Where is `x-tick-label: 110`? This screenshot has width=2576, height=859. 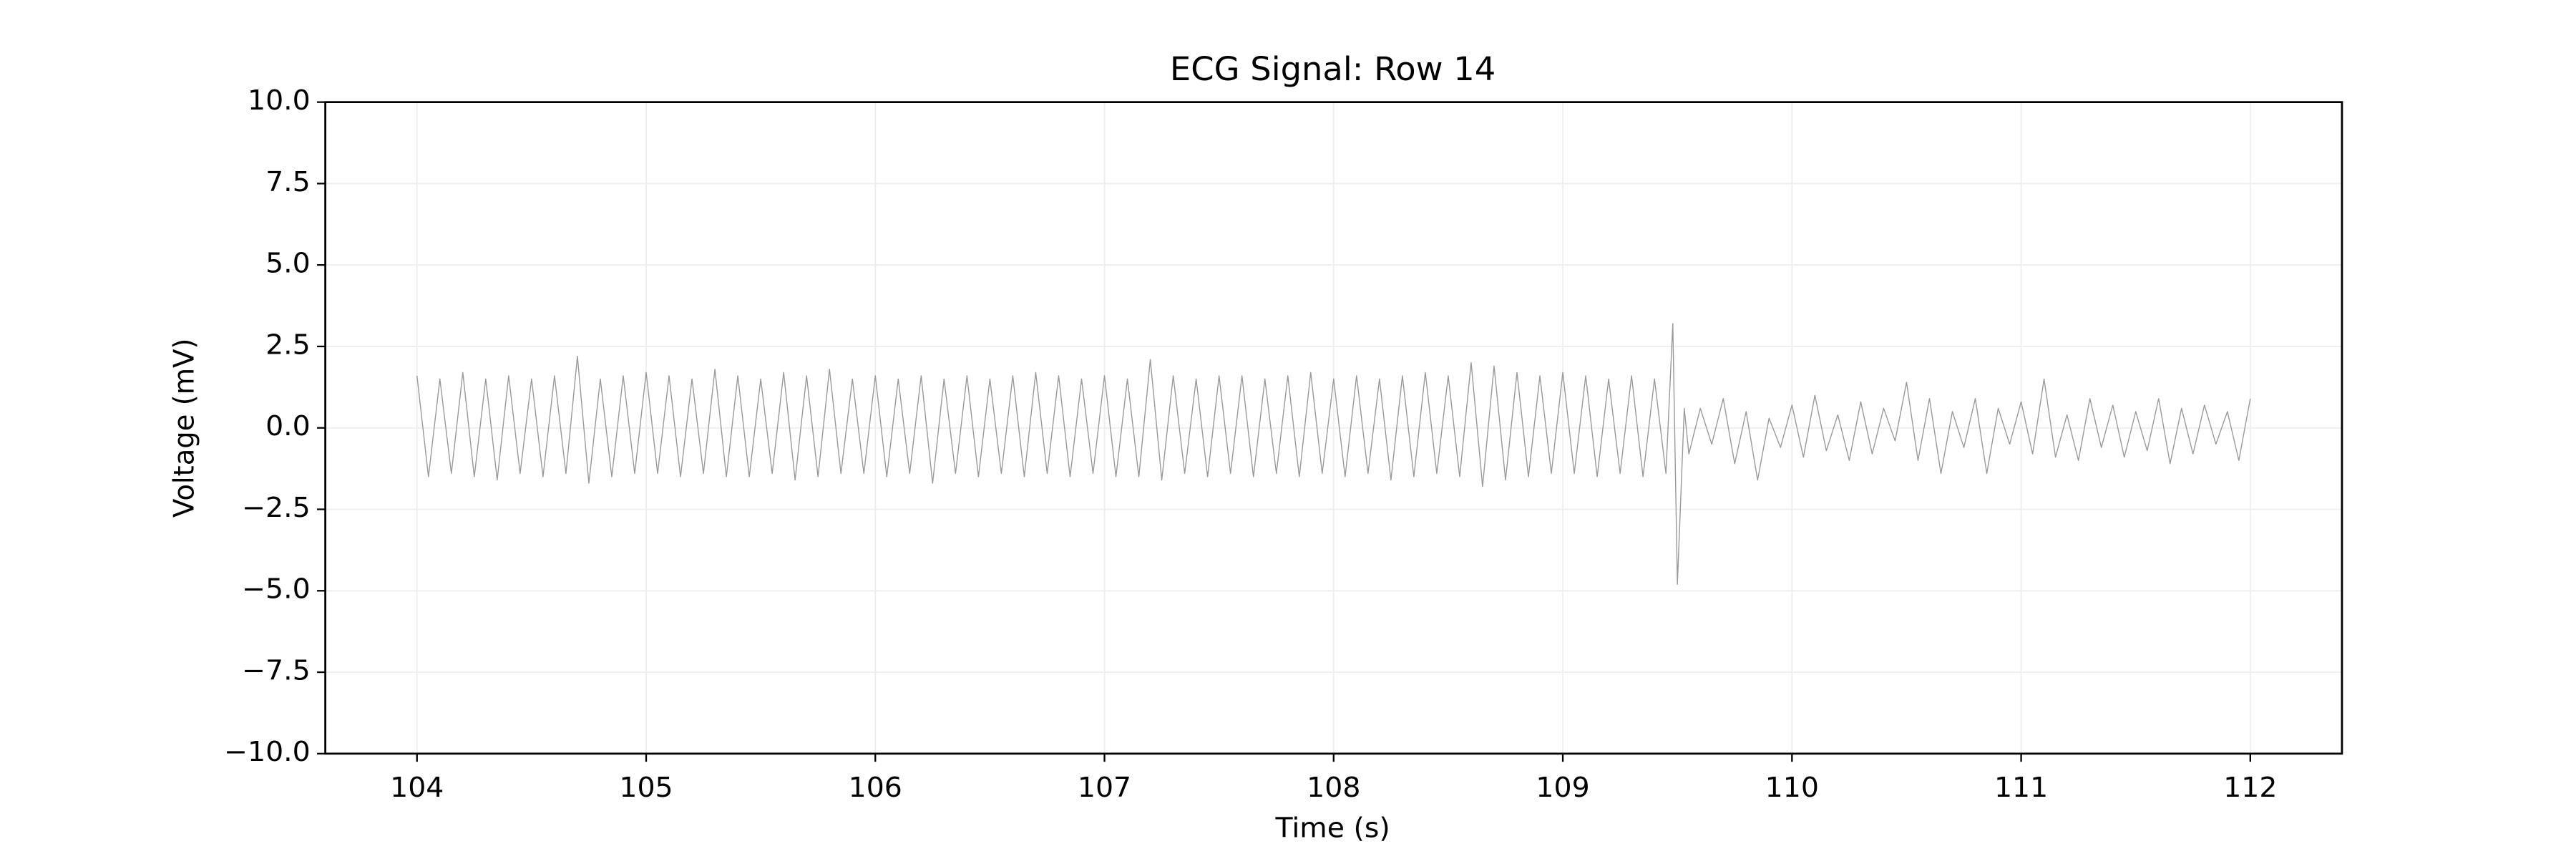 x-tick-label: 110 is located at coordinates (1792, 787).